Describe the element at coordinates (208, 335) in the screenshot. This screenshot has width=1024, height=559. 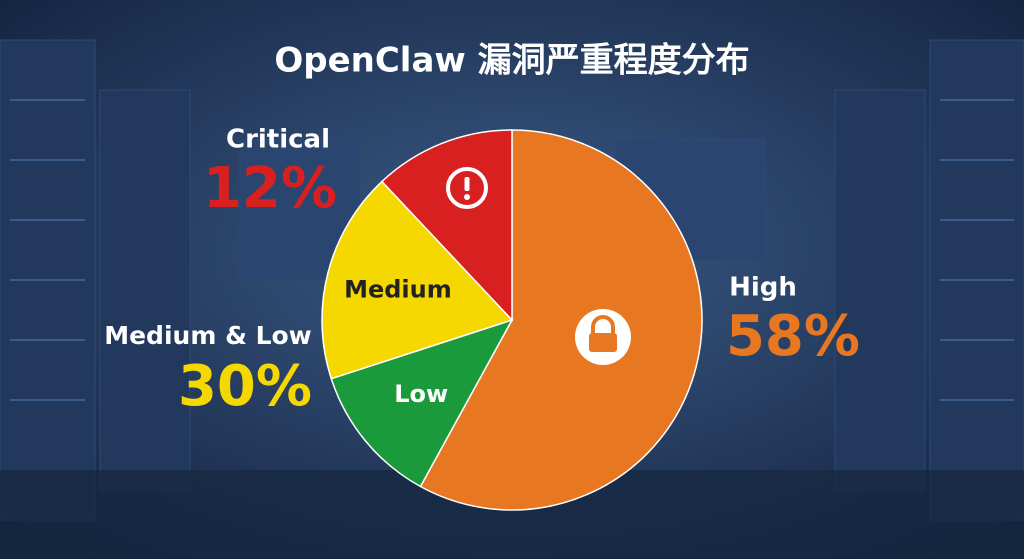
I see `group-label: Medium & Low` at that location.